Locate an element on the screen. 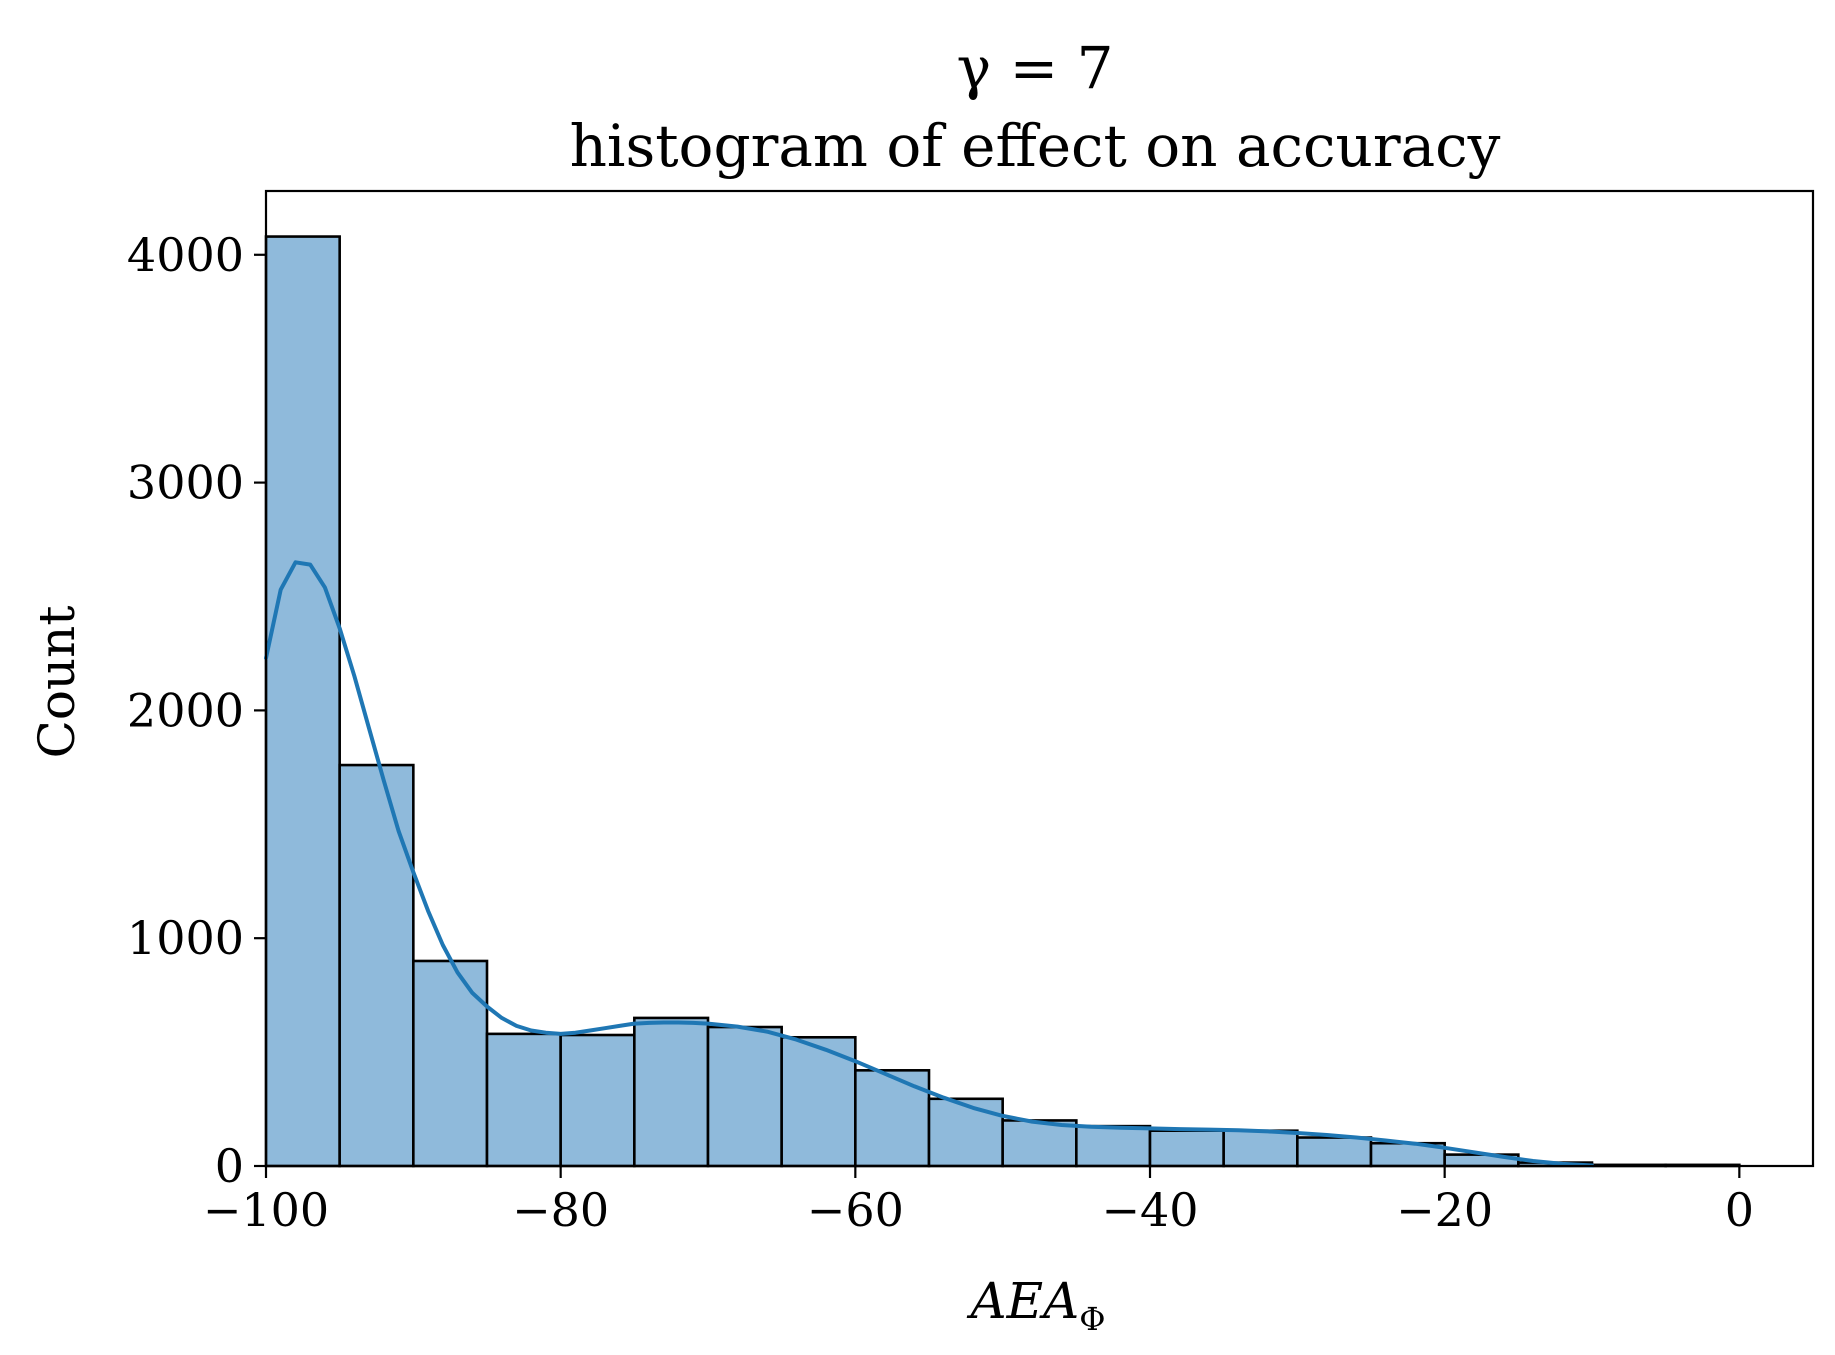 Image resolution: width=1835 pixels, height=1355 pixels. x-tick-label-3: −40 is located at coordinates (1149, 1210).